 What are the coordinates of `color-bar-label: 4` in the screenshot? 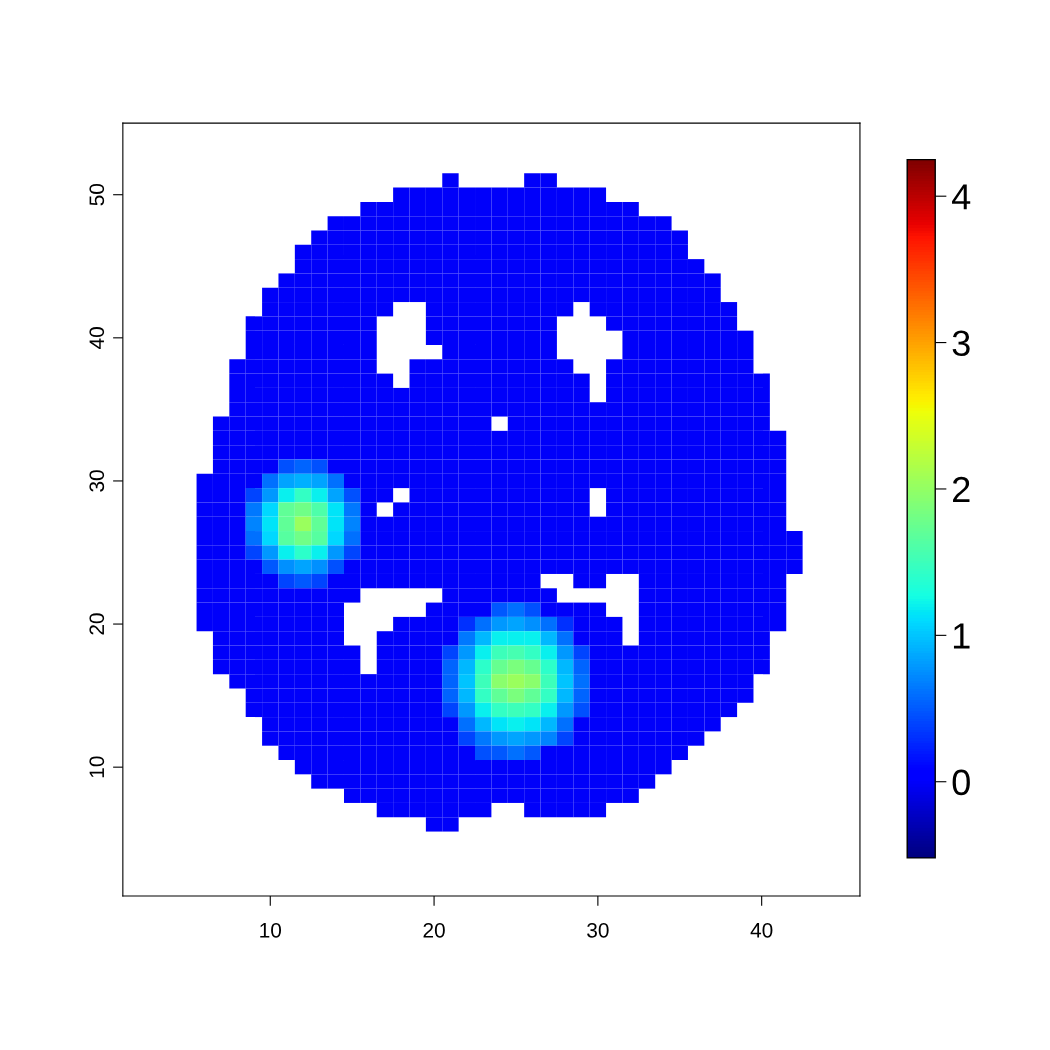 It's located at (961, 197).